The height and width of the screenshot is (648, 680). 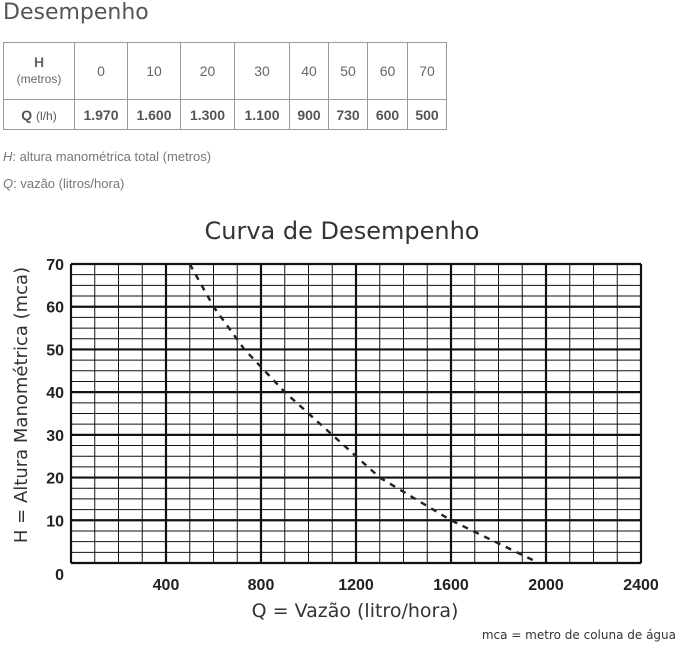 I want to click on q-value-cell: 1.300, so click(x=207, y=114).